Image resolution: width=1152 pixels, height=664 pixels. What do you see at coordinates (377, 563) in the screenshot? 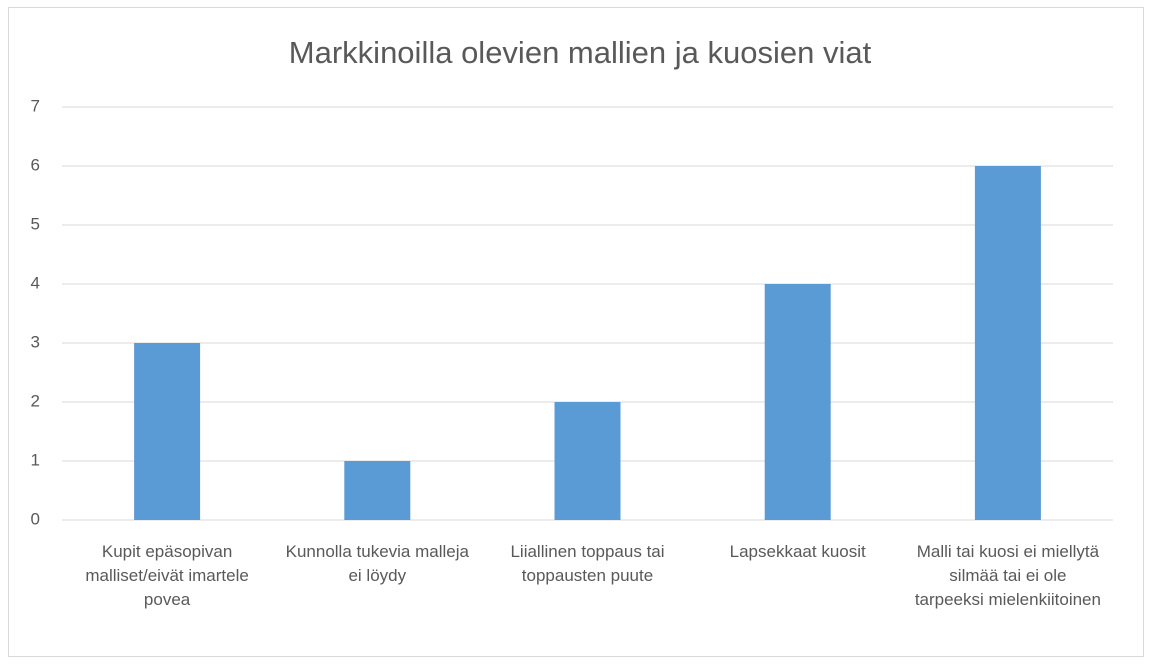
I see `x-tick-label: Kunnolla tukevia malleja ei löydy` at bounding box center [377, 563].